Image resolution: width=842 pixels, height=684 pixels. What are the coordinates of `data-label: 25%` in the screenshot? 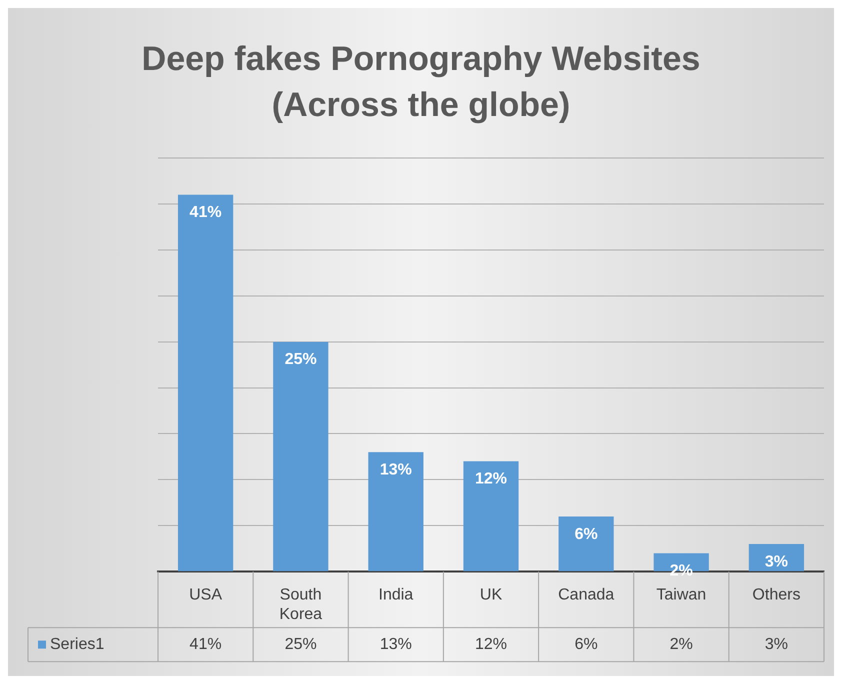 It's located at (300, 645).